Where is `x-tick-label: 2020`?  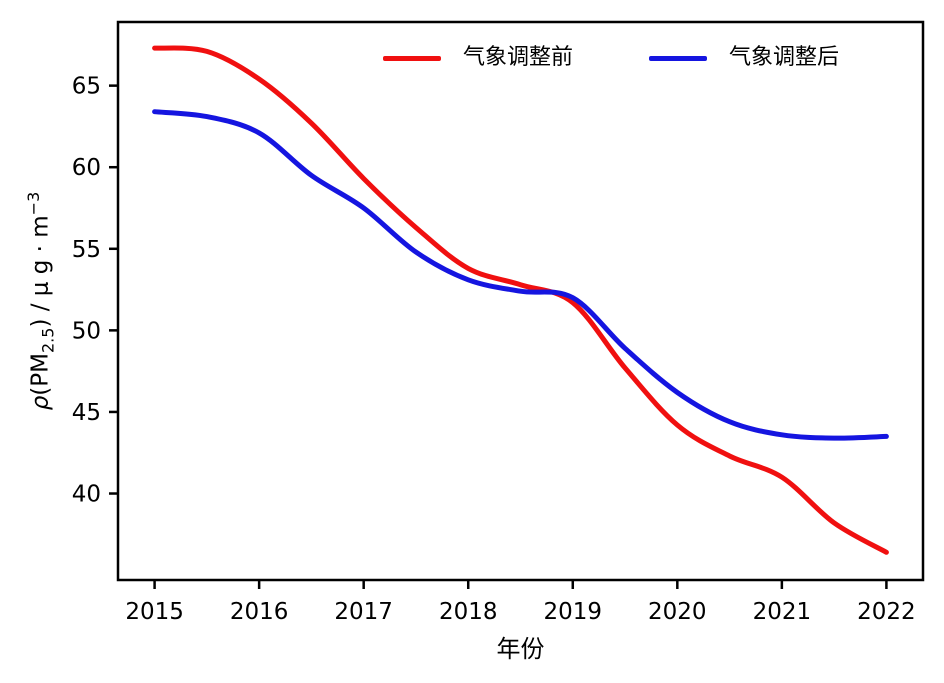 x-tick-label: 2020 is located at coordinates (677, 612).